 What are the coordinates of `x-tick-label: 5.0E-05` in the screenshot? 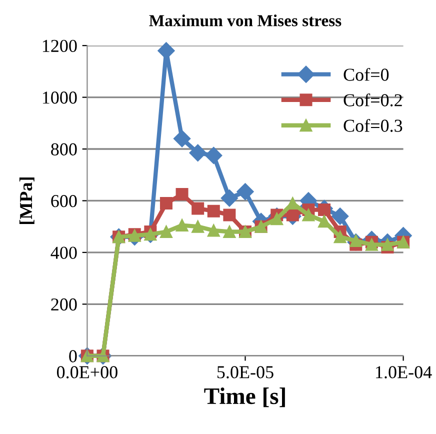 It's located at (245, 372).